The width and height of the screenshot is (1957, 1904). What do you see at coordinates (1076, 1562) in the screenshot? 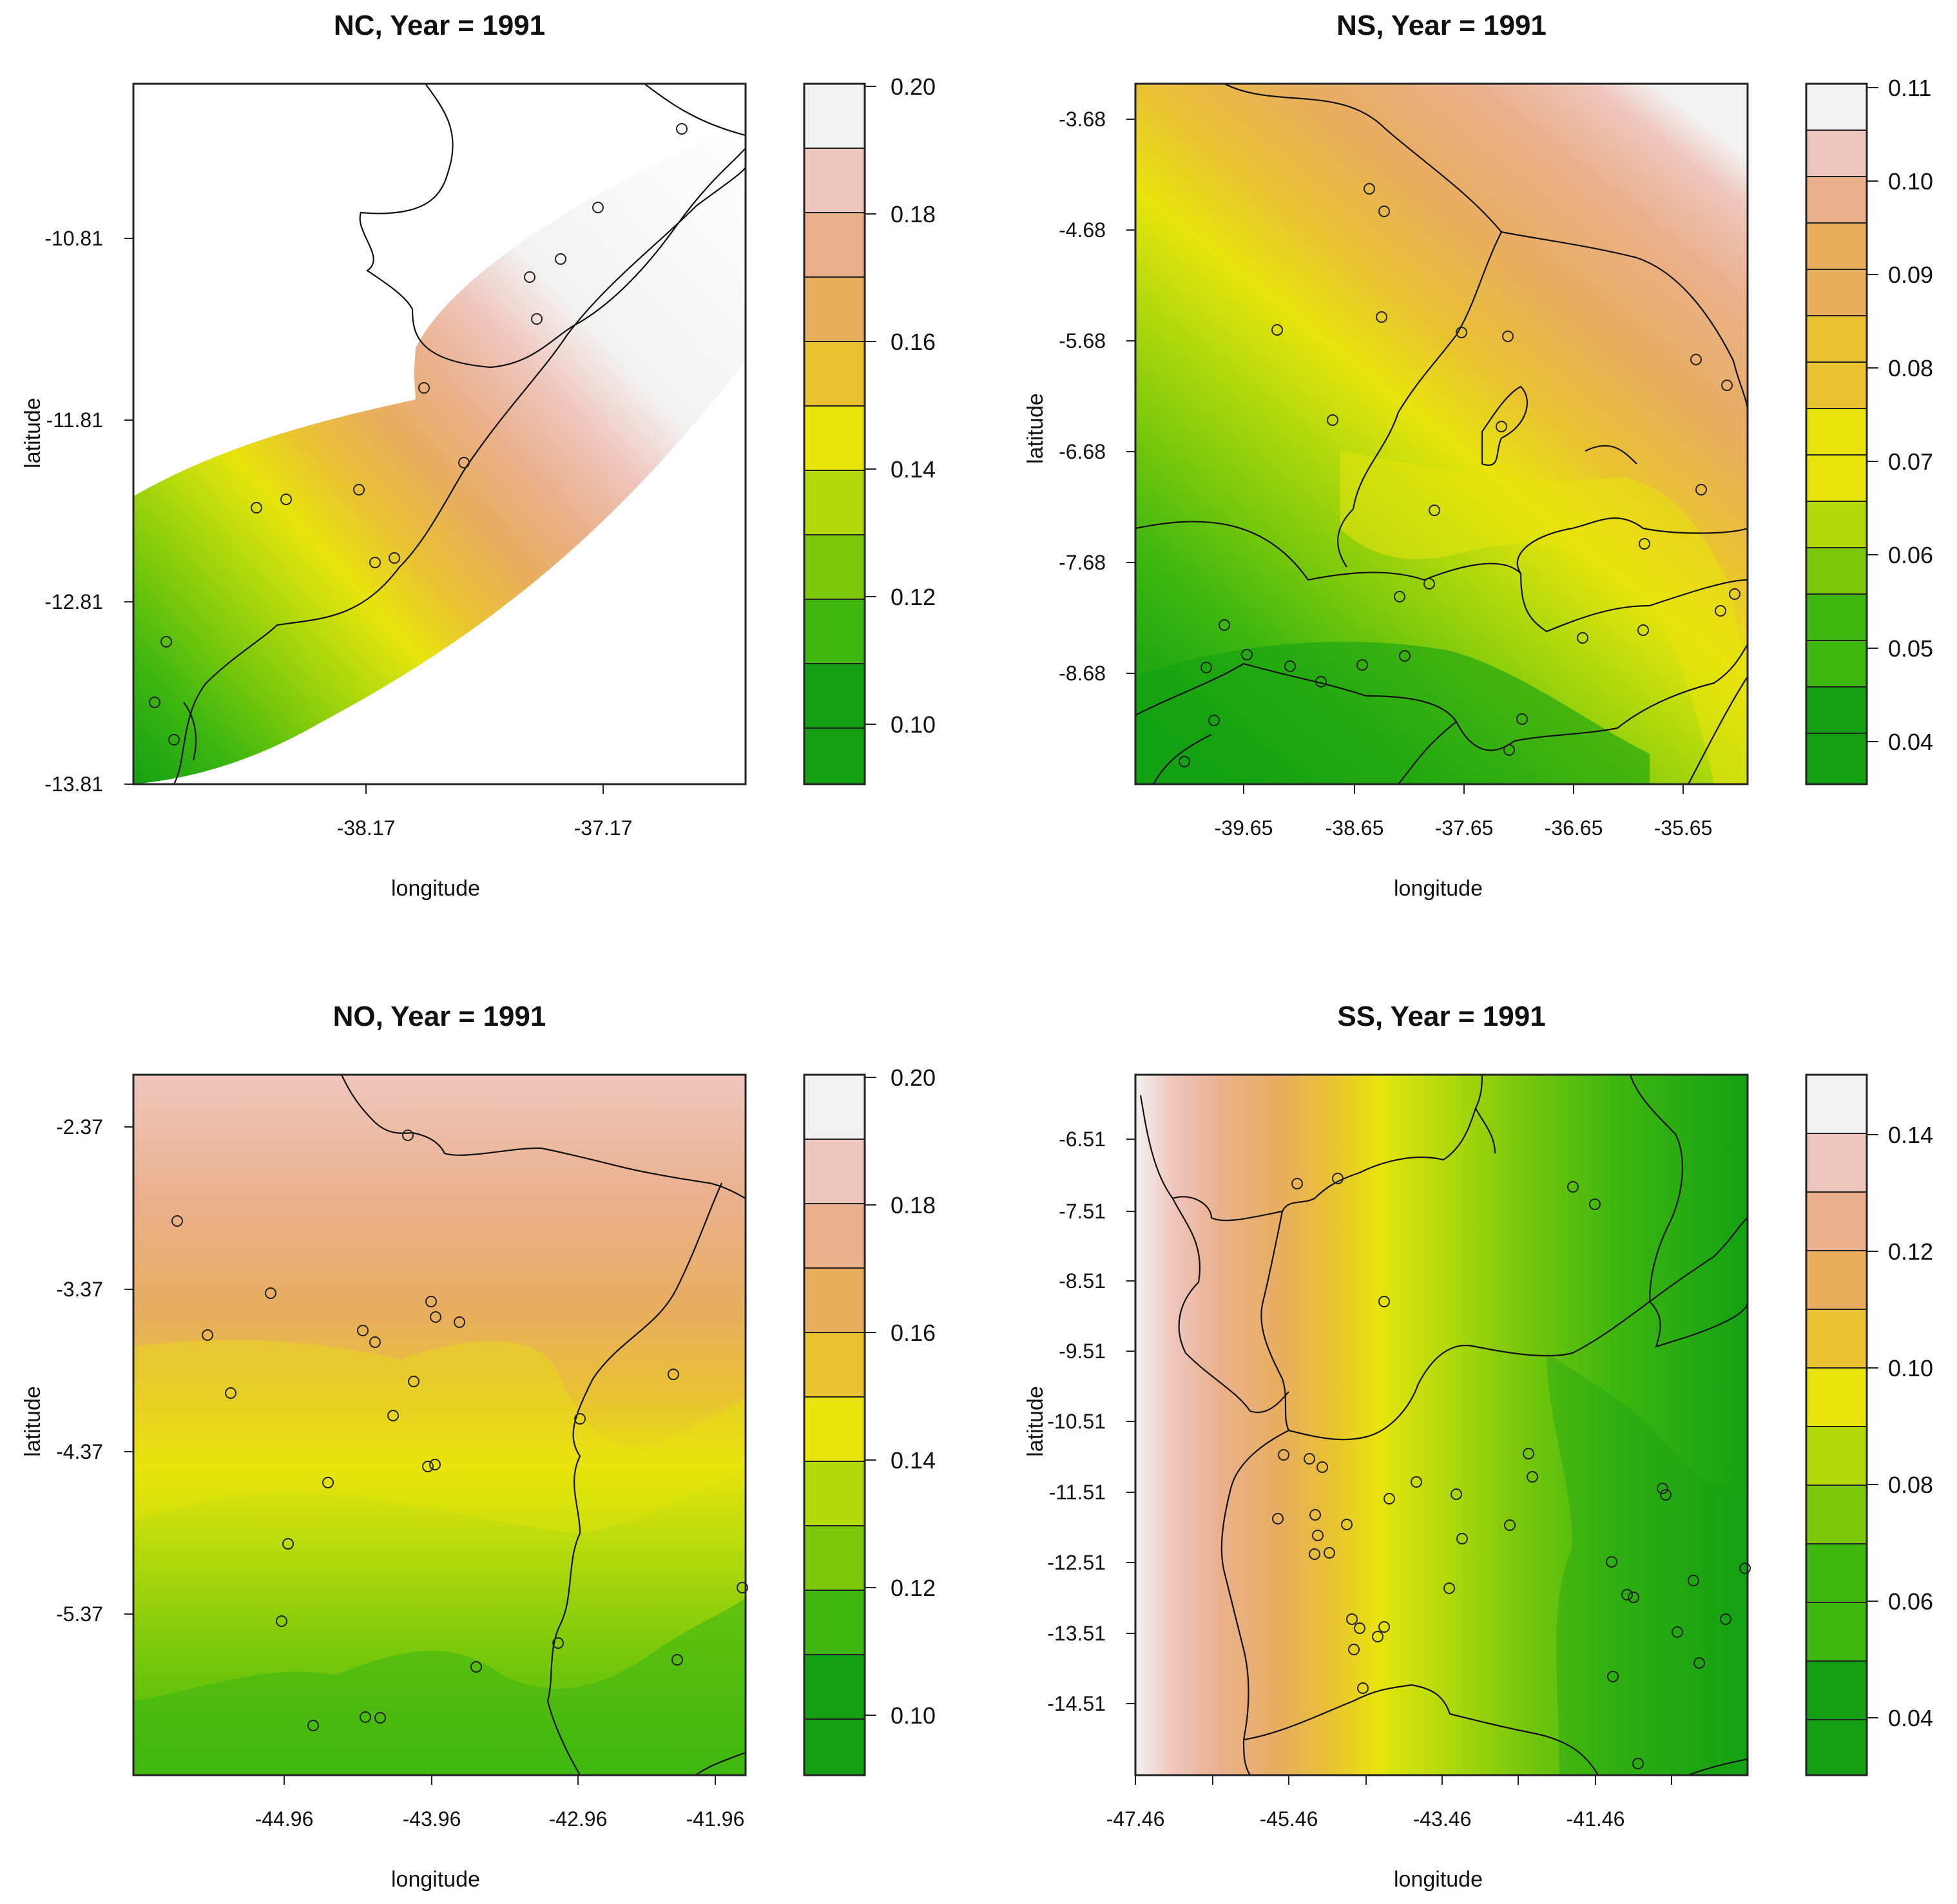
I see `ytick-label: -12.51` at bounding box center [1076, 1562].